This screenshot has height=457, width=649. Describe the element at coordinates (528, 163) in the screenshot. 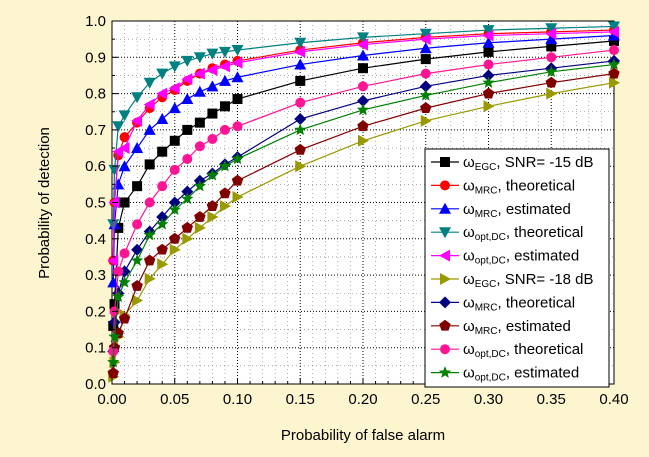

I see `legend-label: ωEGC, SNR= -15 dB` at that location.